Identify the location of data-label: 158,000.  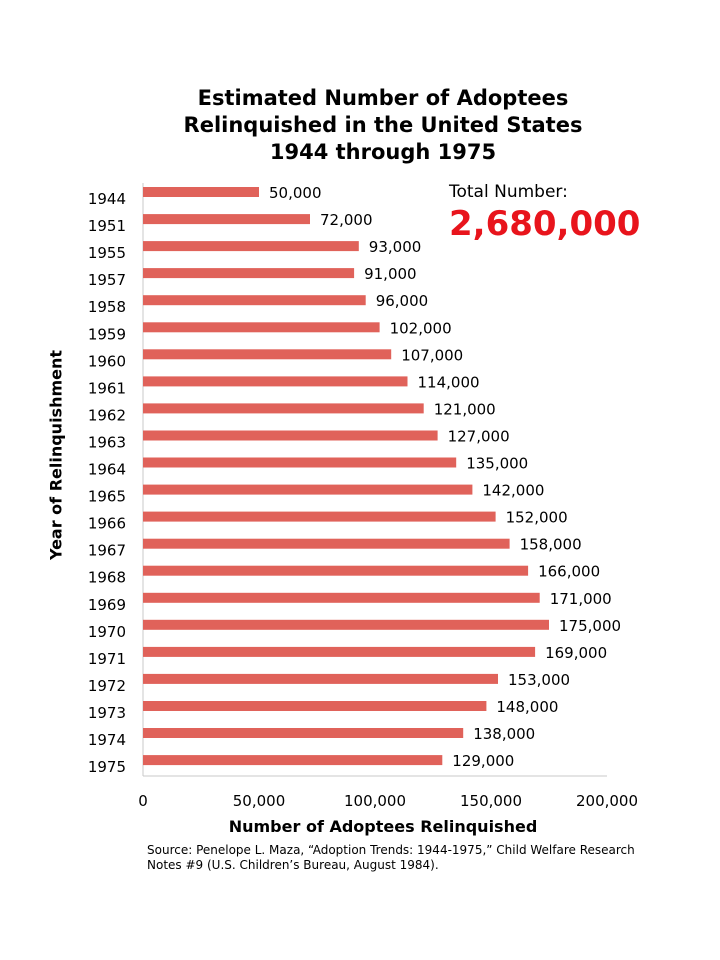
(551, 545).